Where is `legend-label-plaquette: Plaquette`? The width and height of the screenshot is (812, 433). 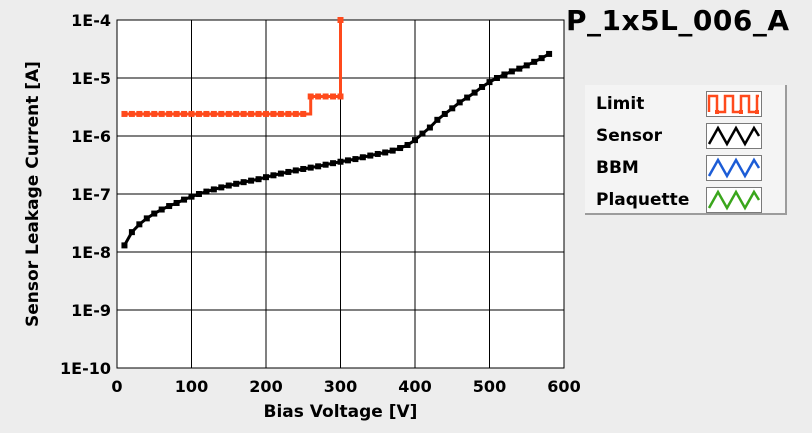
legend-label-plaquette: Plaquette is located at coordinates (643, 200).